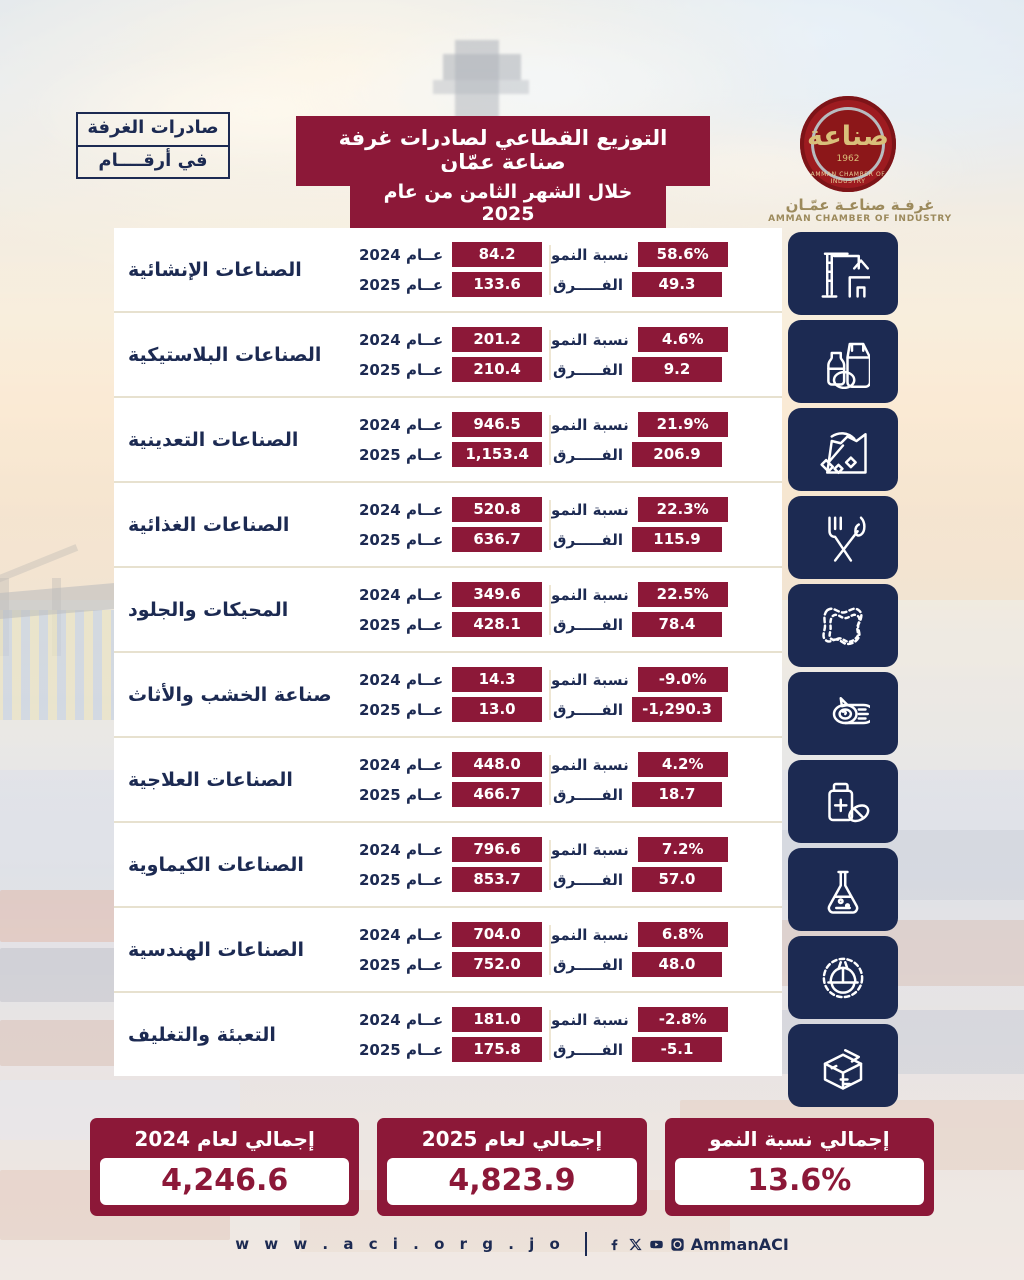  I want to click on x-twitter-icon, so click(635, 1244).